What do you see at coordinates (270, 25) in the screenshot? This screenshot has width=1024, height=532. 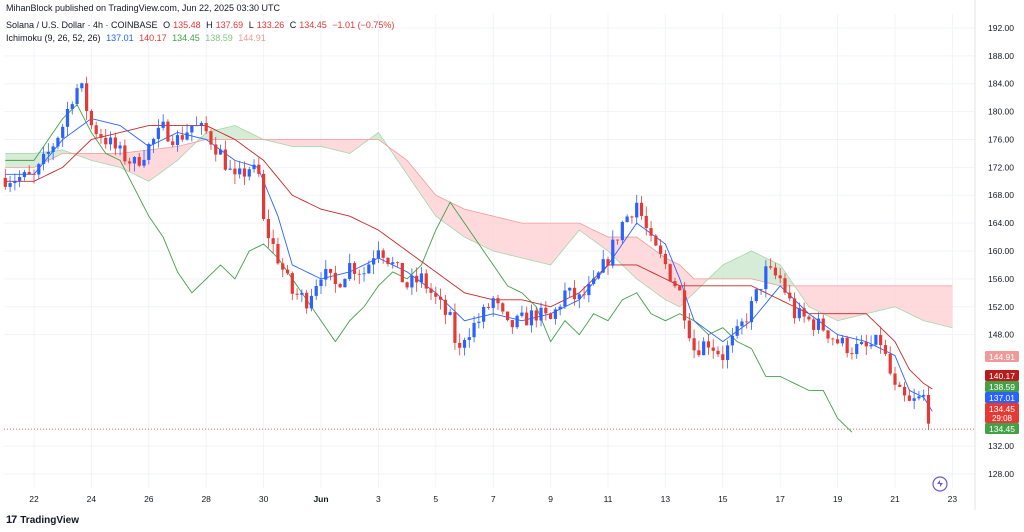 I see `ohlc-low: 133.26` at bounding box center [270, 25].